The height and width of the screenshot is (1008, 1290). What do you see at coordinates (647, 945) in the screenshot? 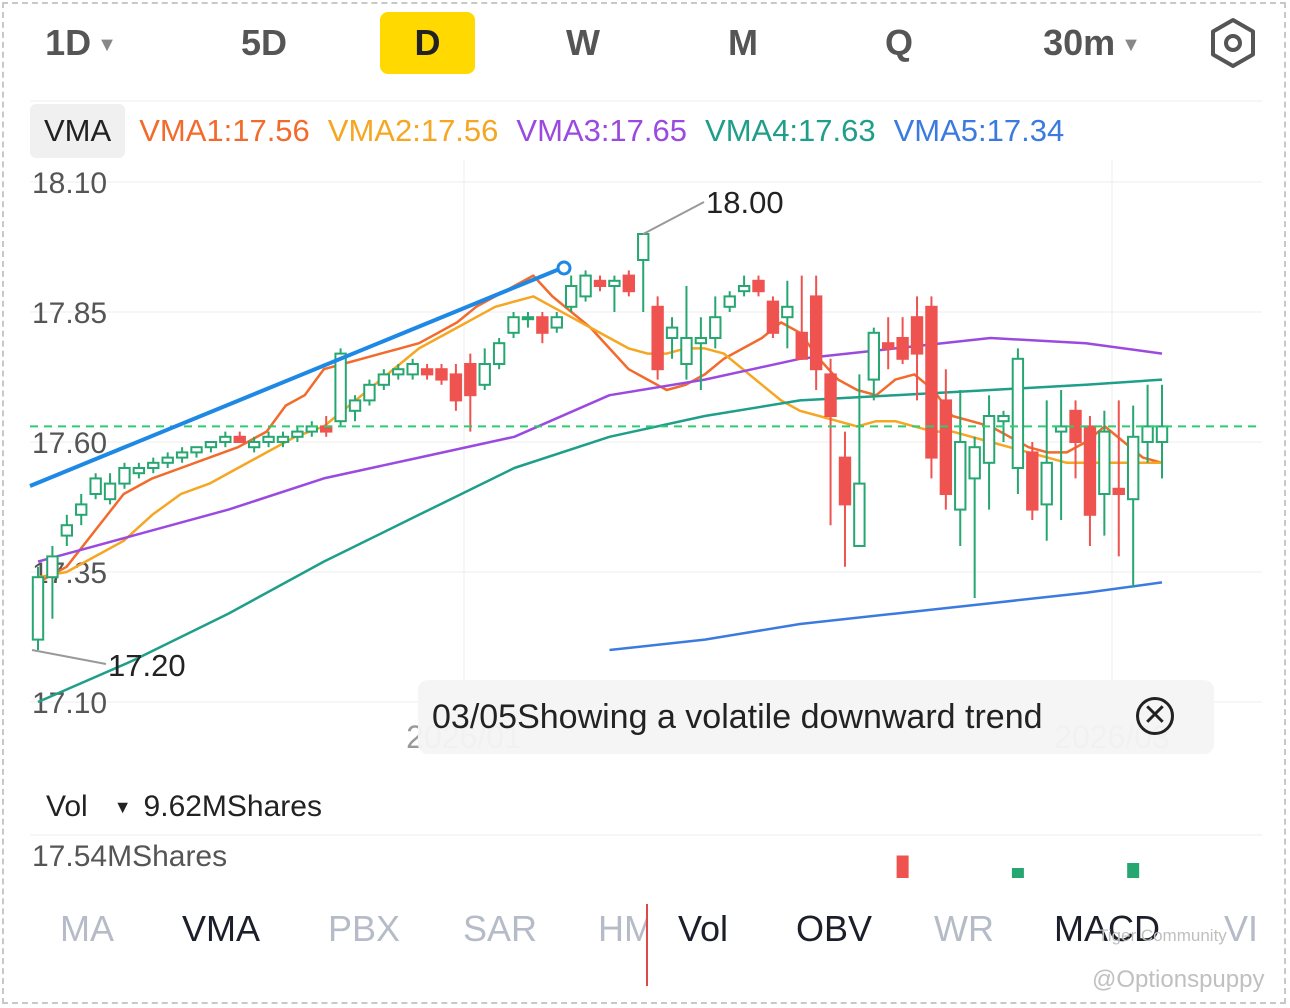
I see `tab-divider` at bounding box center [647, 945].